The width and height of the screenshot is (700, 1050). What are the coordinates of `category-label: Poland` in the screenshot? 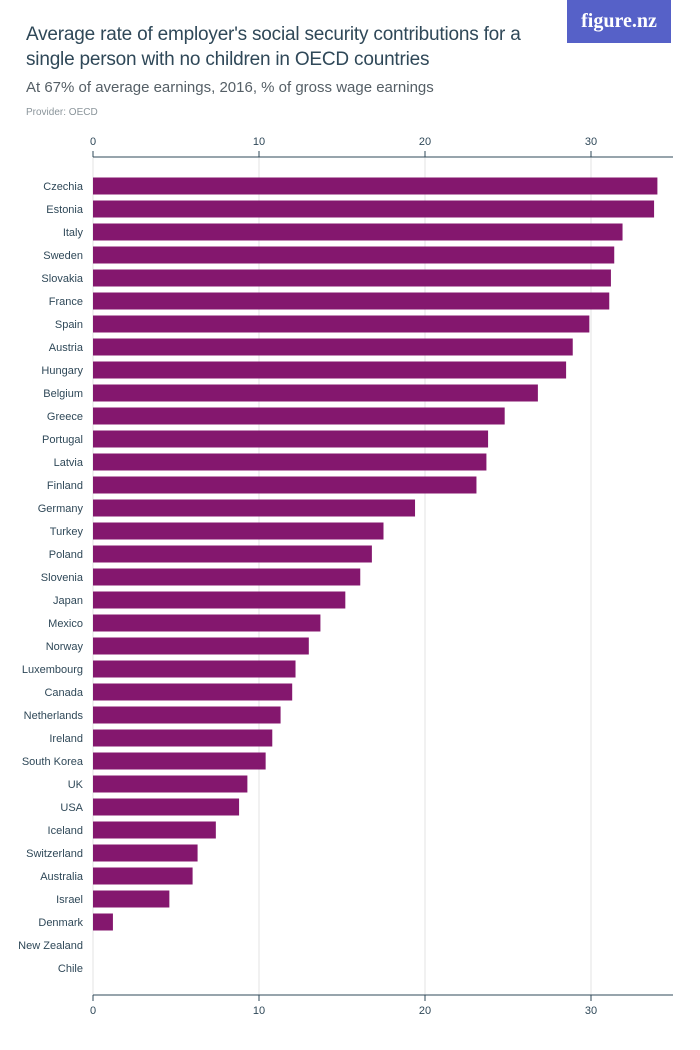 It's located at (66, 555).